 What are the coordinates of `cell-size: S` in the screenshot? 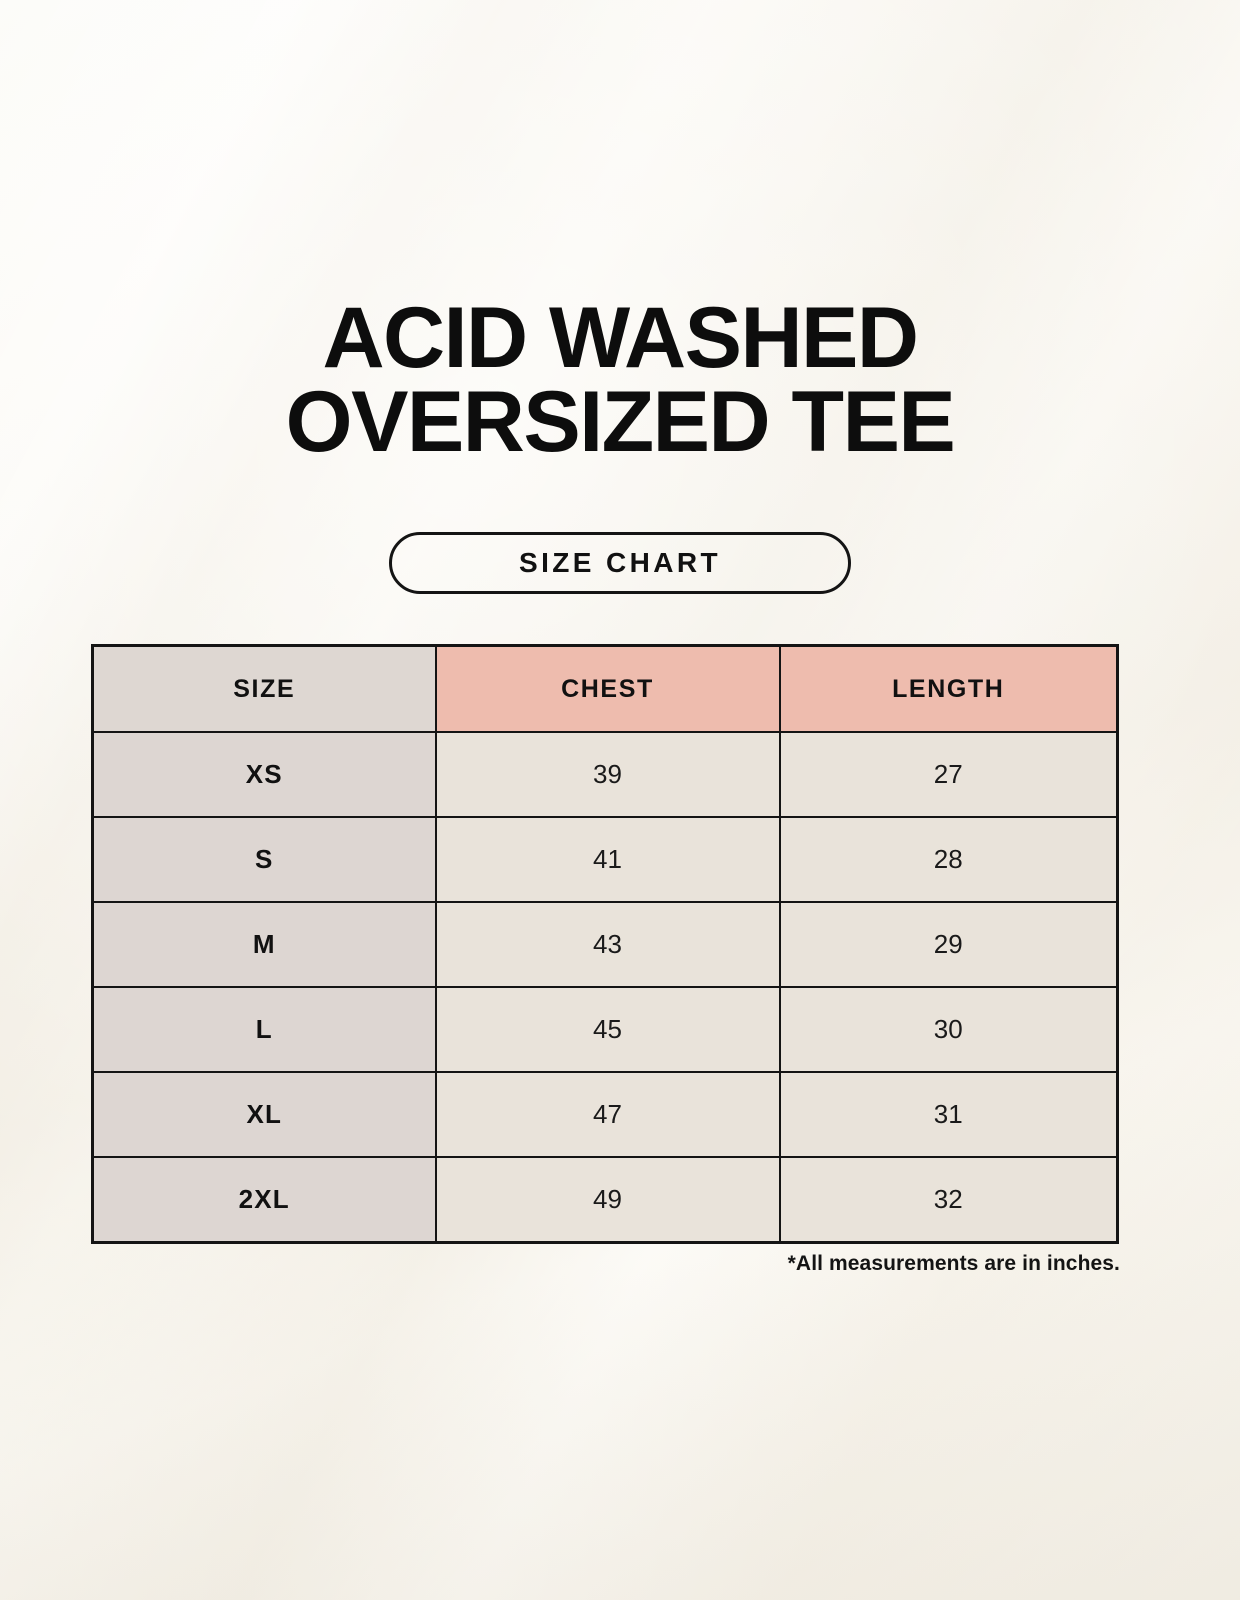 It's located at (264, 859).